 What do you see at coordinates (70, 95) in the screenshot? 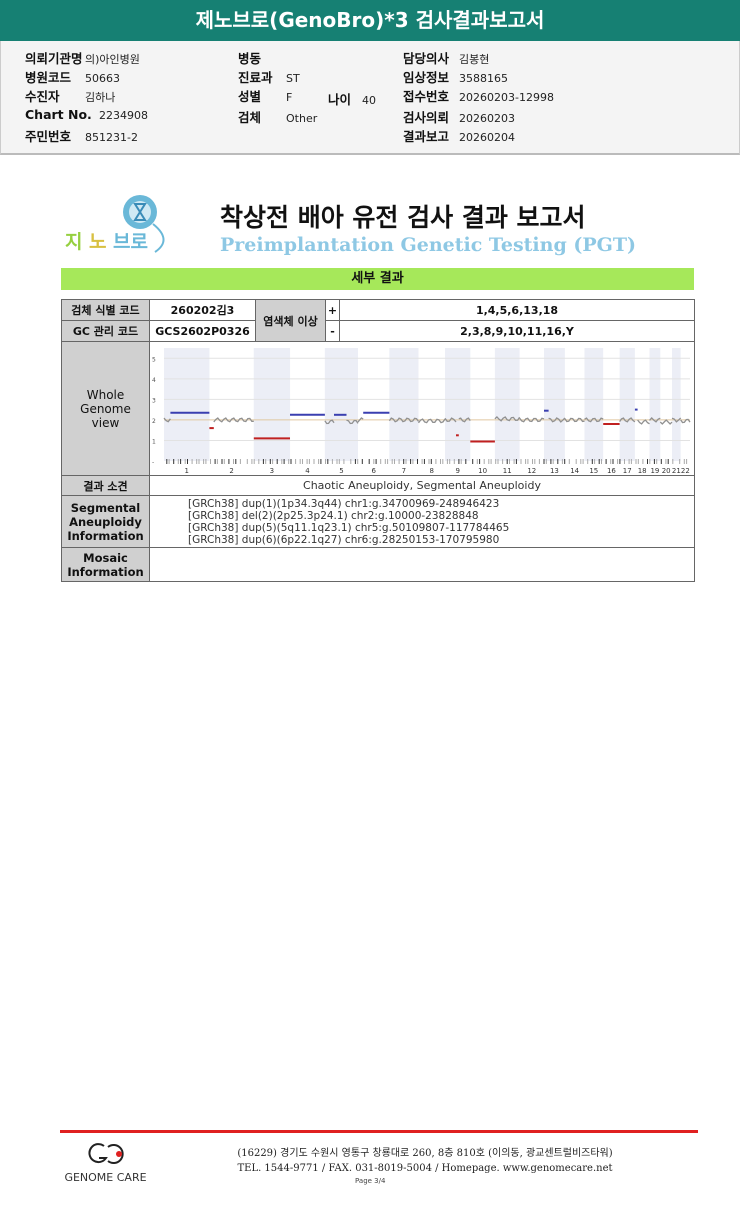
I see `patient-field: 수진자 김하나` at bounding box center [70, 95].